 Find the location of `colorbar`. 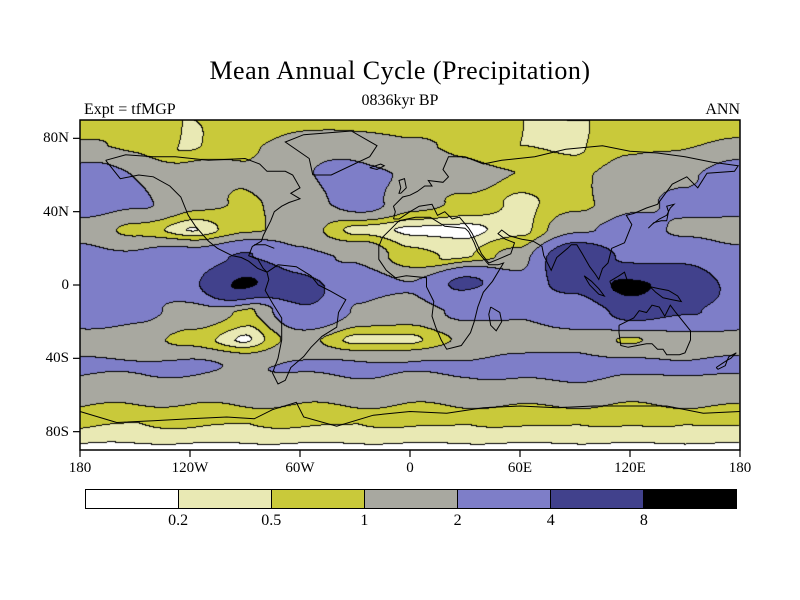

colorbar is located at coordinates (411, 499).